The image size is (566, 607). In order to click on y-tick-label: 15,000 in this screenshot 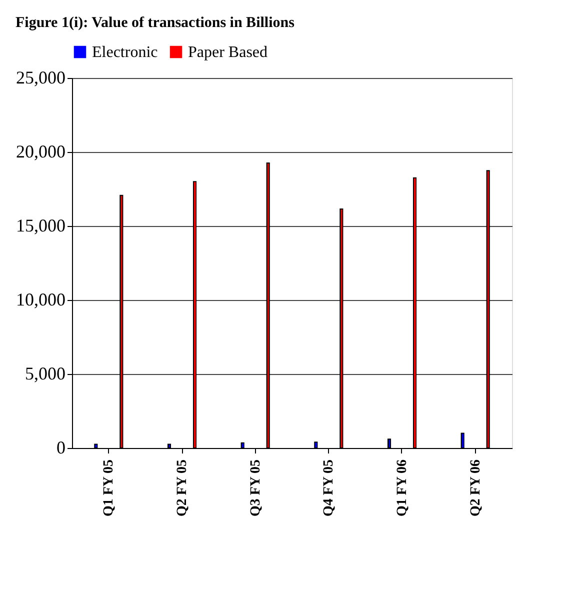, I will do `click(41, 226)`.